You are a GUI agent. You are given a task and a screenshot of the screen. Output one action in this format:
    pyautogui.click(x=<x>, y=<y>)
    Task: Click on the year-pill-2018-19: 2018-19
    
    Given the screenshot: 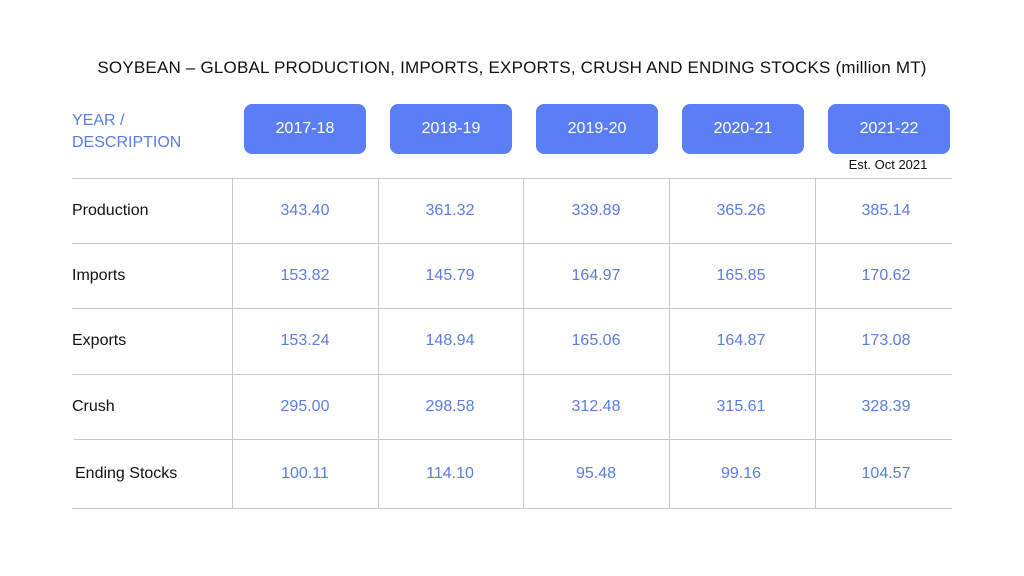 What is the action you would take?
    pyautogui.click(x=451, y=129)
    